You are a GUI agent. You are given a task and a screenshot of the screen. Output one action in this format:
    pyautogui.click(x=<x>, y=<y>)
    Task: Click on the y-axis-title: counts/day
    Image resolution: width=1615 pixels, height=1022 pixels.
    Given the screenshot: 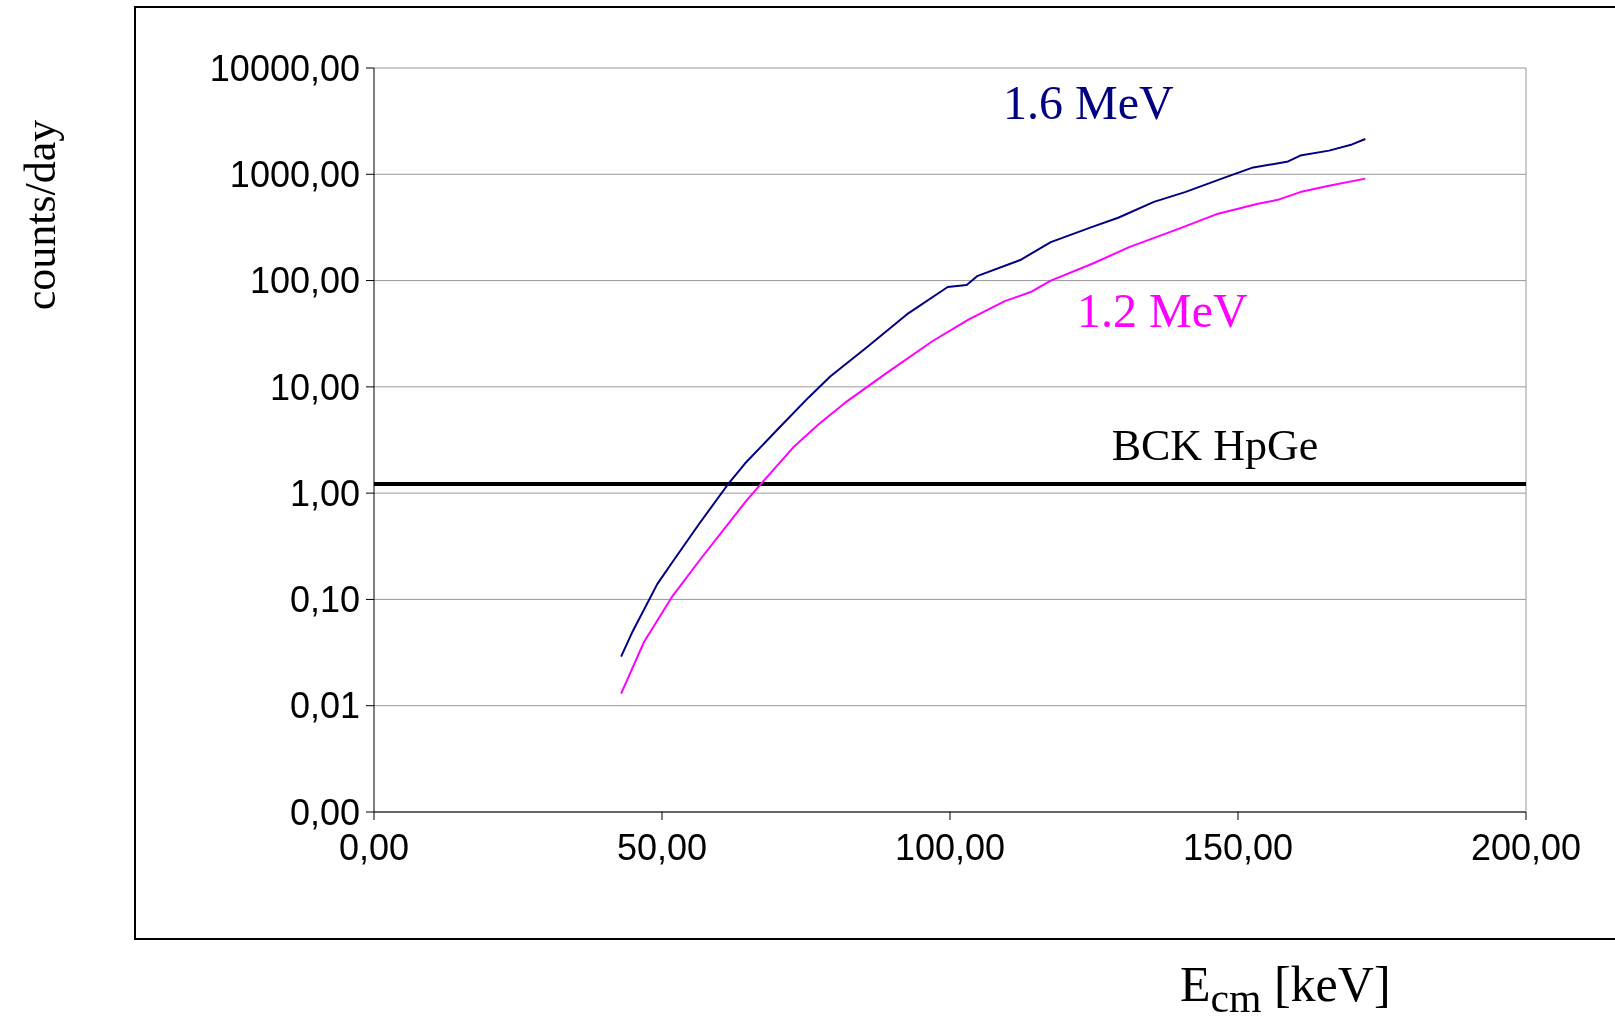 What is the action you would take?
    pyautogui.click(x=40, y=215)
    